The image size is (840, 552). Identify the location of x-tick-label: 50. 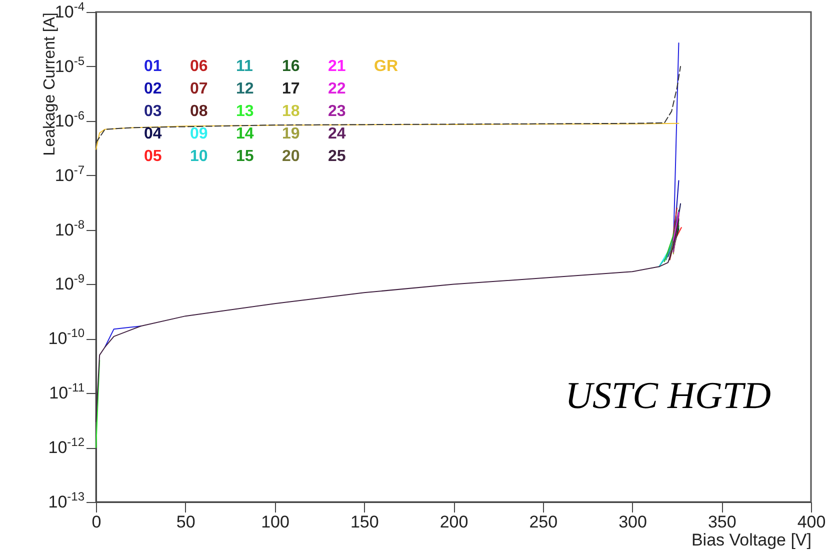
(186, 522).